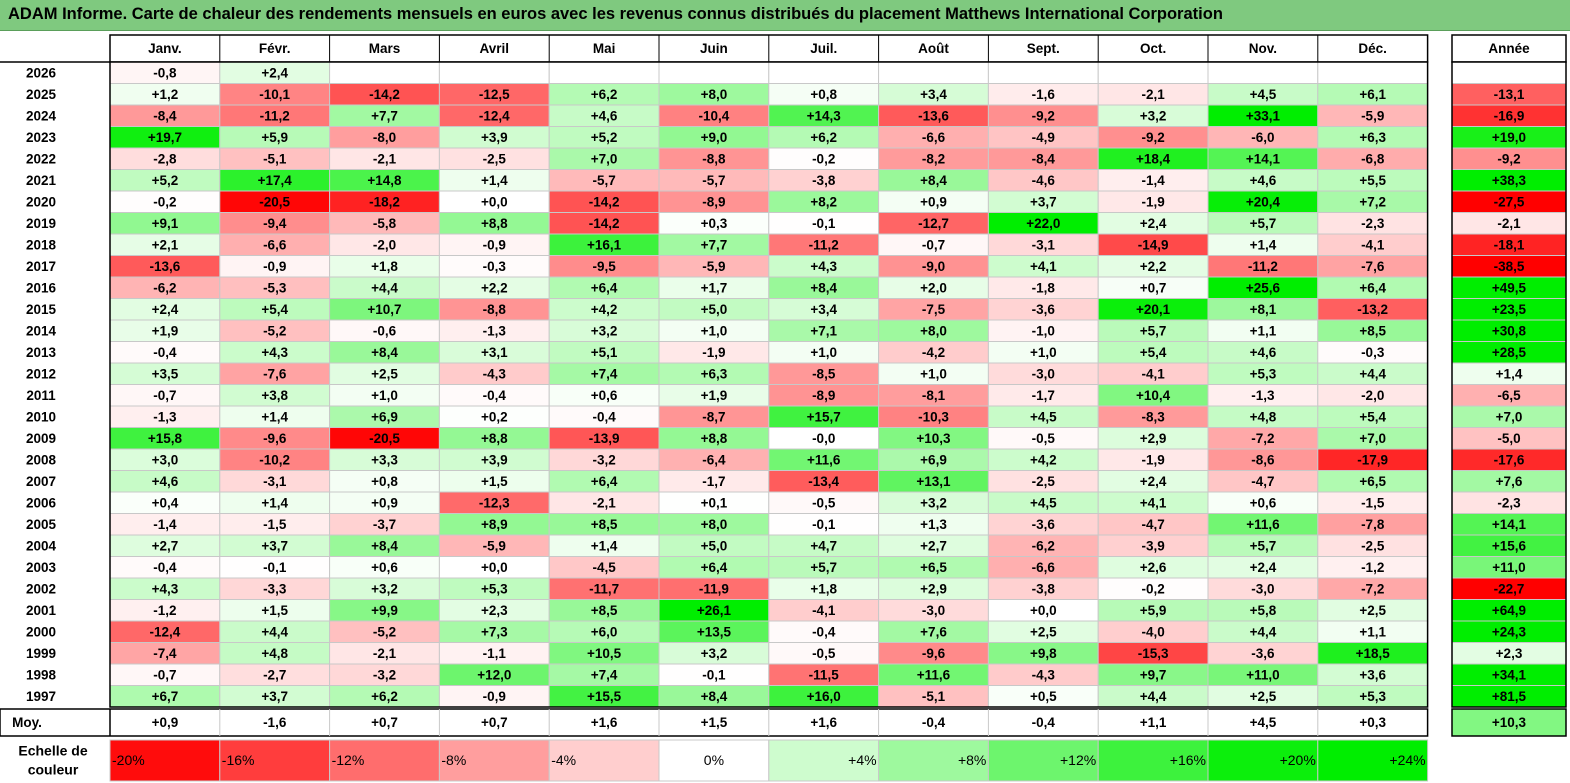 The width and height of the screenshot is (1570, 783). Describe the element at coordinates (823, 94) in the screenshot. I see `cell-value: +0,8` at that location.